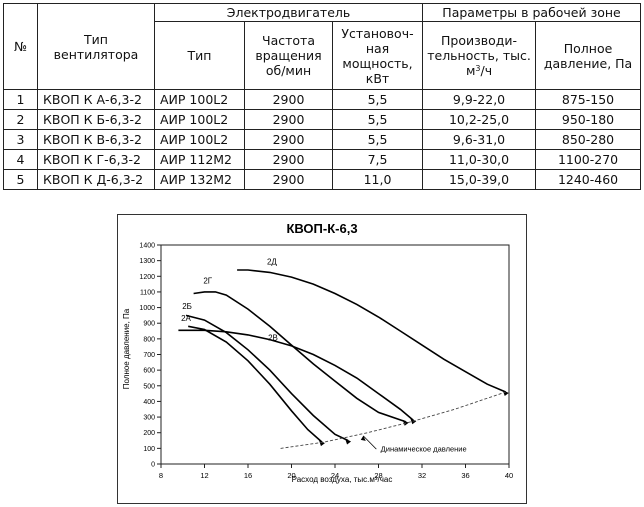 Image resolution: width=644 pixels, height=507 pixels. What do you see at coordinates (288, 55) in the screenshot?
I see `header-speed: Частота вращения об/мин` at bounding box center [288, 55].